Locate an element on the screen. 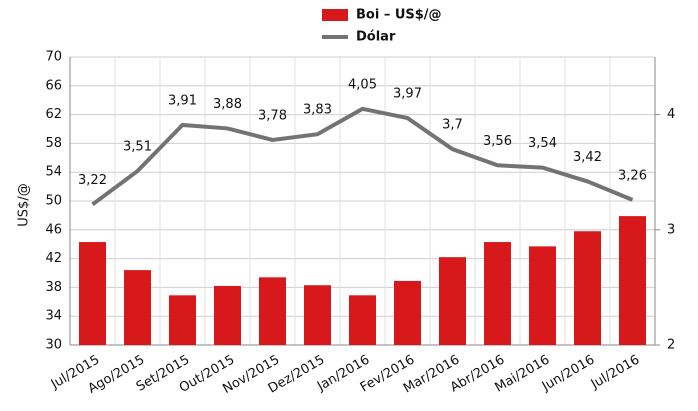 The width and height of the screenshot is (698, 411). data-label: 3,22 is located at coordinates (92, 180).